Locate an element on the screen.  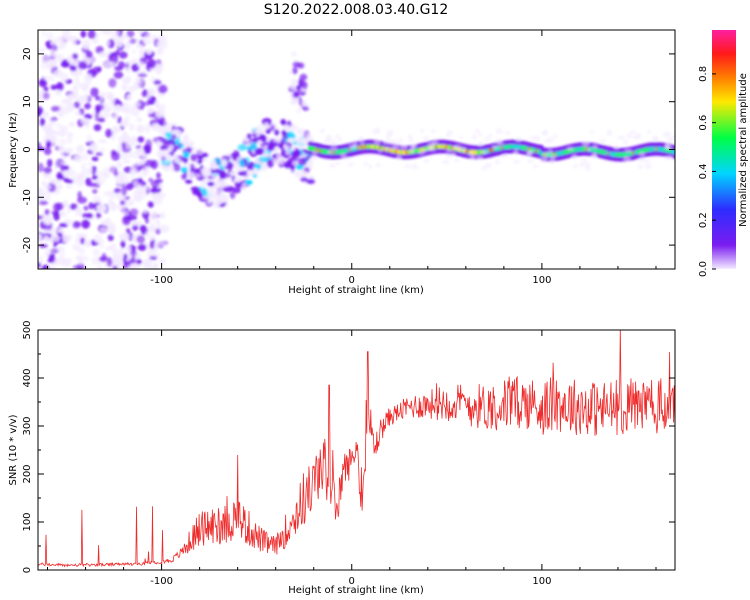
spectrogram-ytick-label-2: 0 is located at coordinates (27, 149).